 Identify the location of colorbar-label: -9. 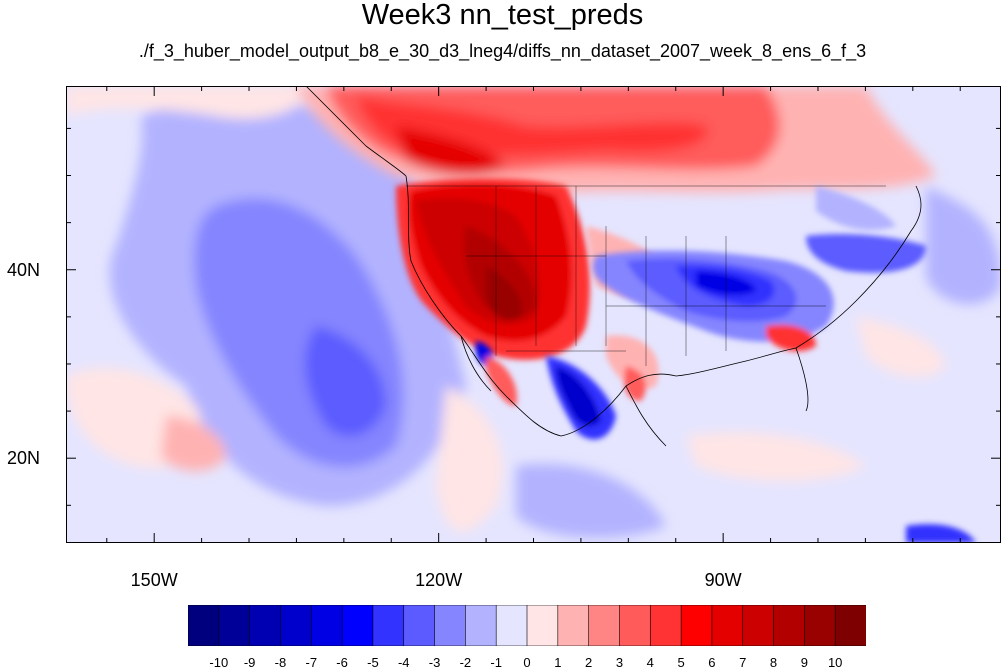
(249, 662).